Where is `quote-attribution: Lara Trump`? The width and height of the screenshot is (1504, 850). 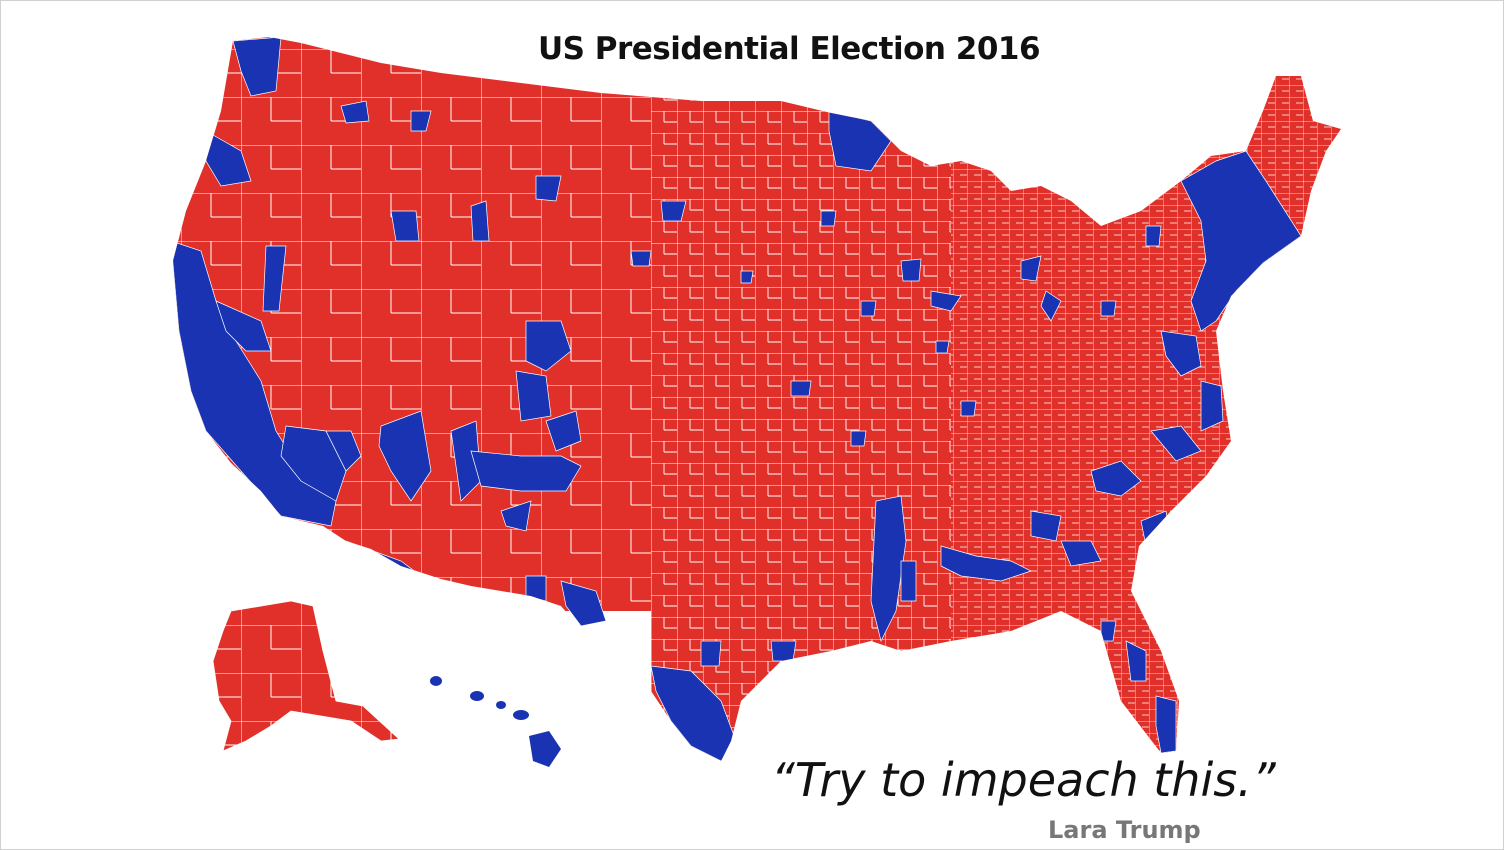 quote-attribution: Lara Trump is located at coordinates (1124, 830).